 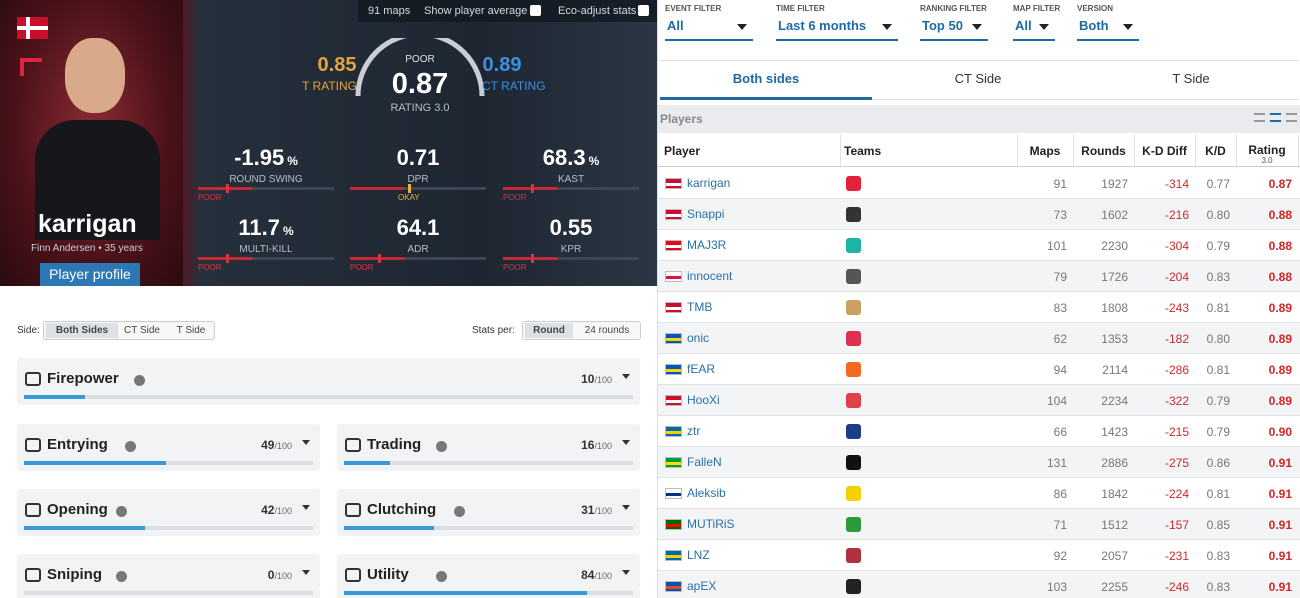 What do you see at coordinates (142, 330) in the screenshot?
I see `side-option: CT Side` at bounding box center [142, 330].